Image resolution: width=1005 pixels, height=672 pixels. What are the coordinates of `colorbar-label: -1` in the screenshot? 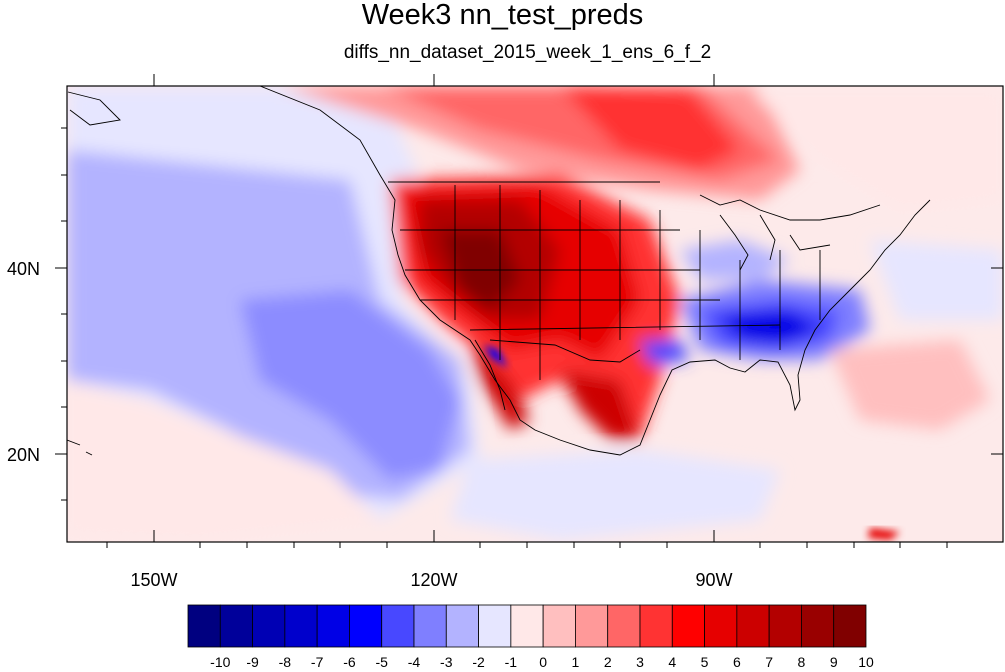 It's located at (511, 662).